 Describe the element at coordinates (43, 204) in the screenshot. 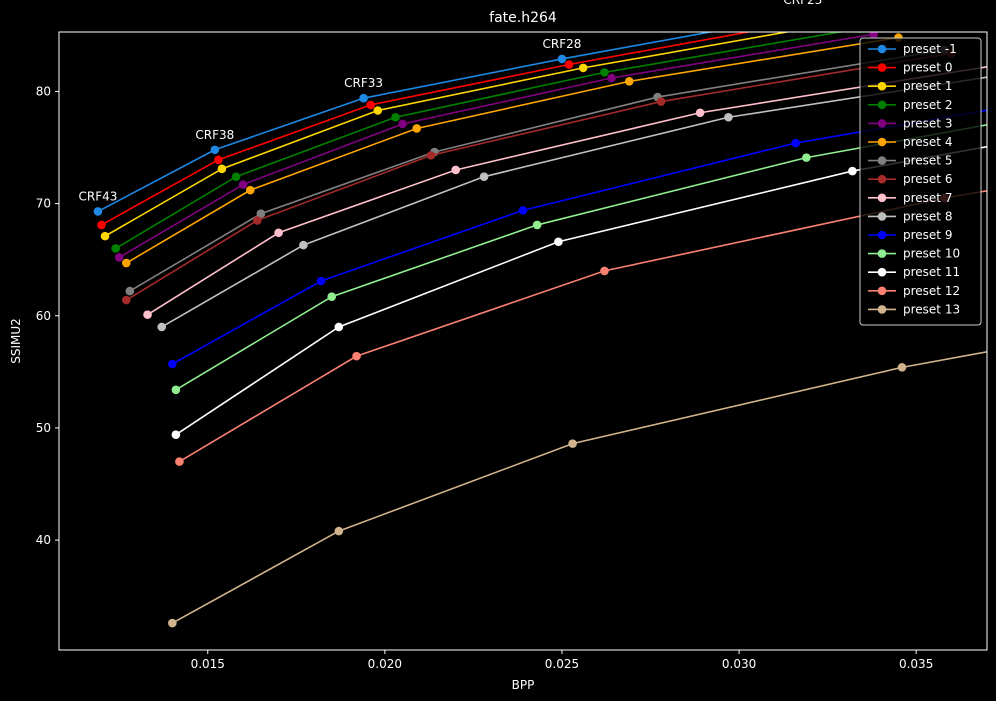

I see `y-tick-label: 70` at that location.